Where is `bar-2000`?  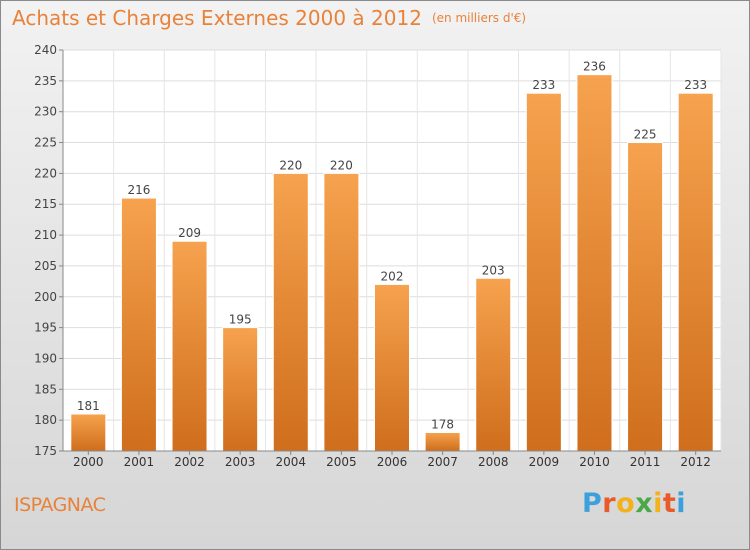 bar-2000 is located at coordinates (88, 432).